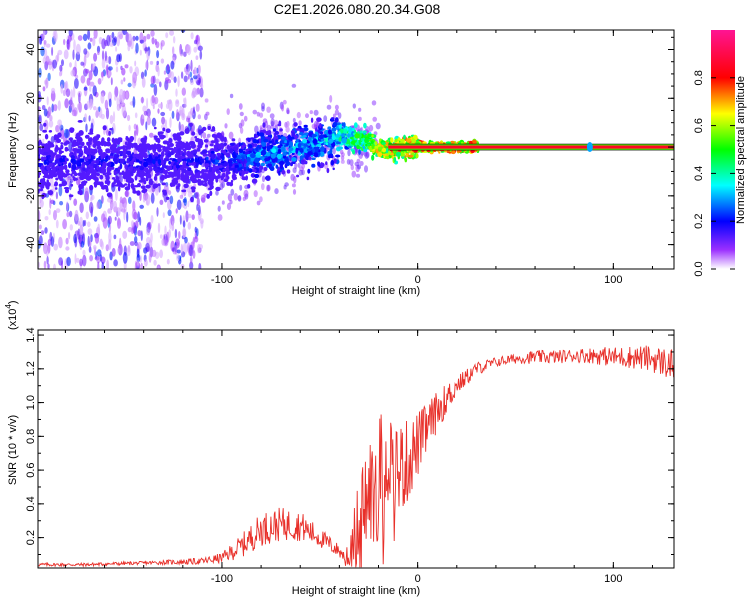 This screenshot has height=600, width=750. What do you see at coordinates (356, 291) in the screenshot?
I see `spectrogram-x-label: Height of straight line (km)` at bounding box center [356, 291].